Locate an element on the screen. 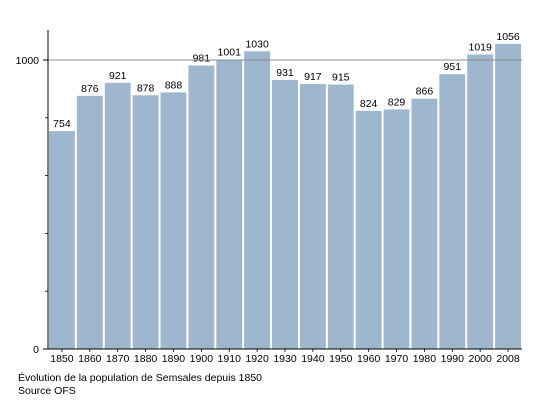 Image resolution: width=550 pixels, height=400 pixels. x-tick-label-1900: 1900 is located at coordinates (202, 359).